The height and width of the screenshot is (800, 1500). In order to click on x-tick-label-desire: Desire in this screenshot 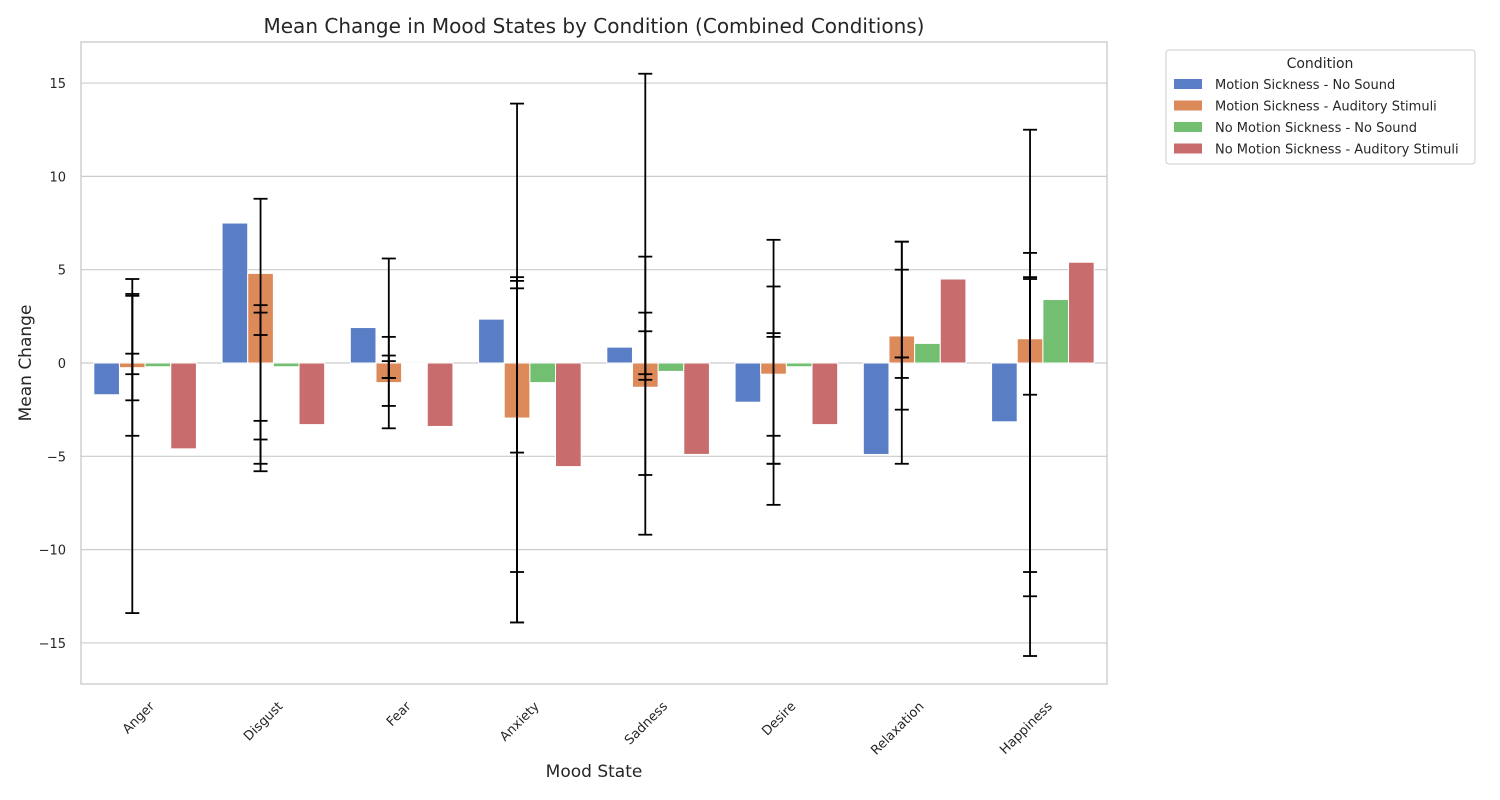, I will do `click(779, 719)`.